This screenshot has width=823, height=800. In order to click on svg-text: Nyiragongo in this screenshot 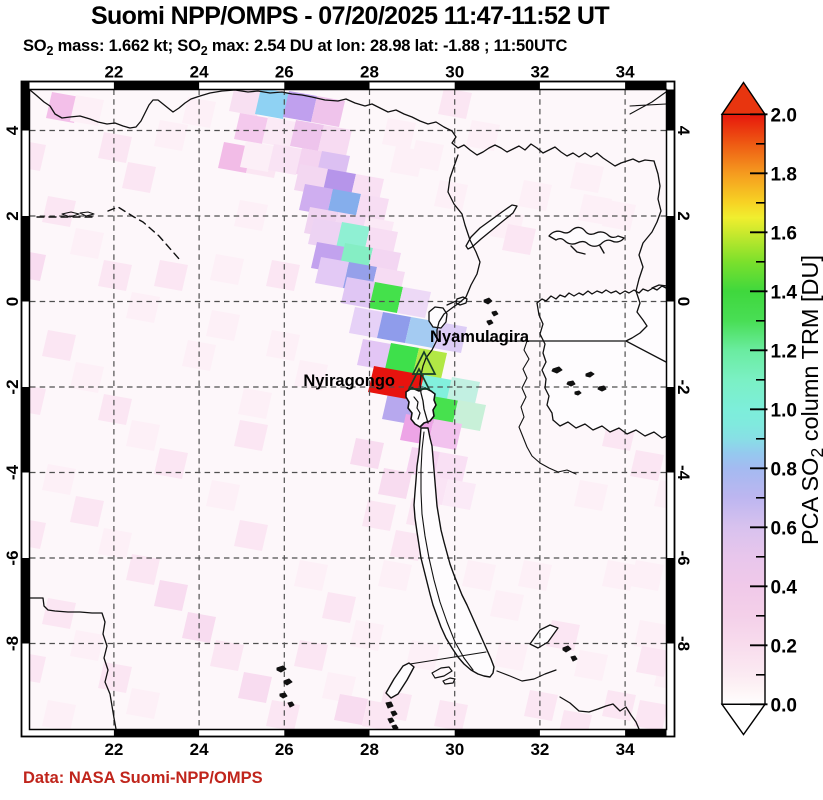, I will do `click(349, 381)`.